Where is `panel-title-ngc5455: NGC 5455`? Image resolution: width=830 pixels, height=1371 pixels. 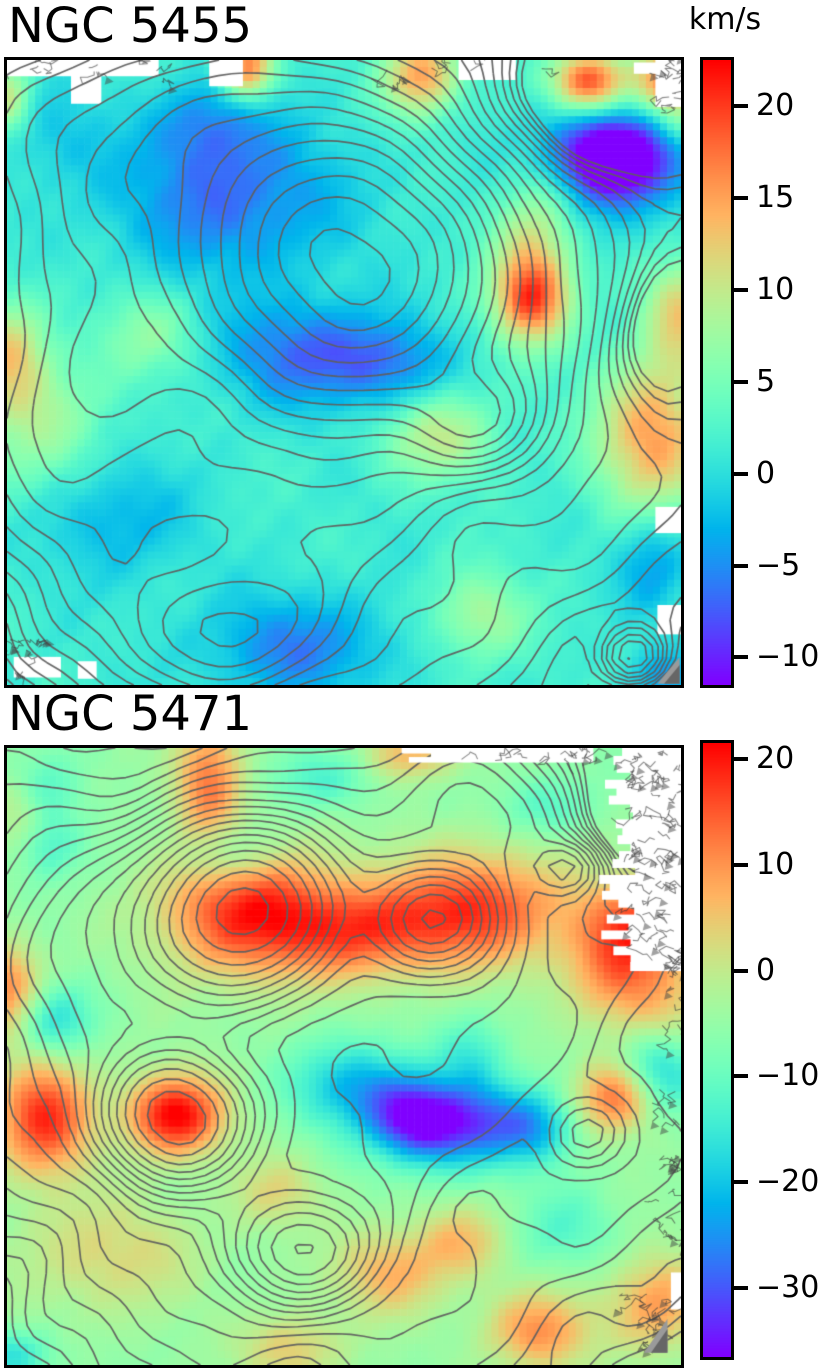
panel-title-ngc5455: NGC 5455 is located at coordinates (130, 27).